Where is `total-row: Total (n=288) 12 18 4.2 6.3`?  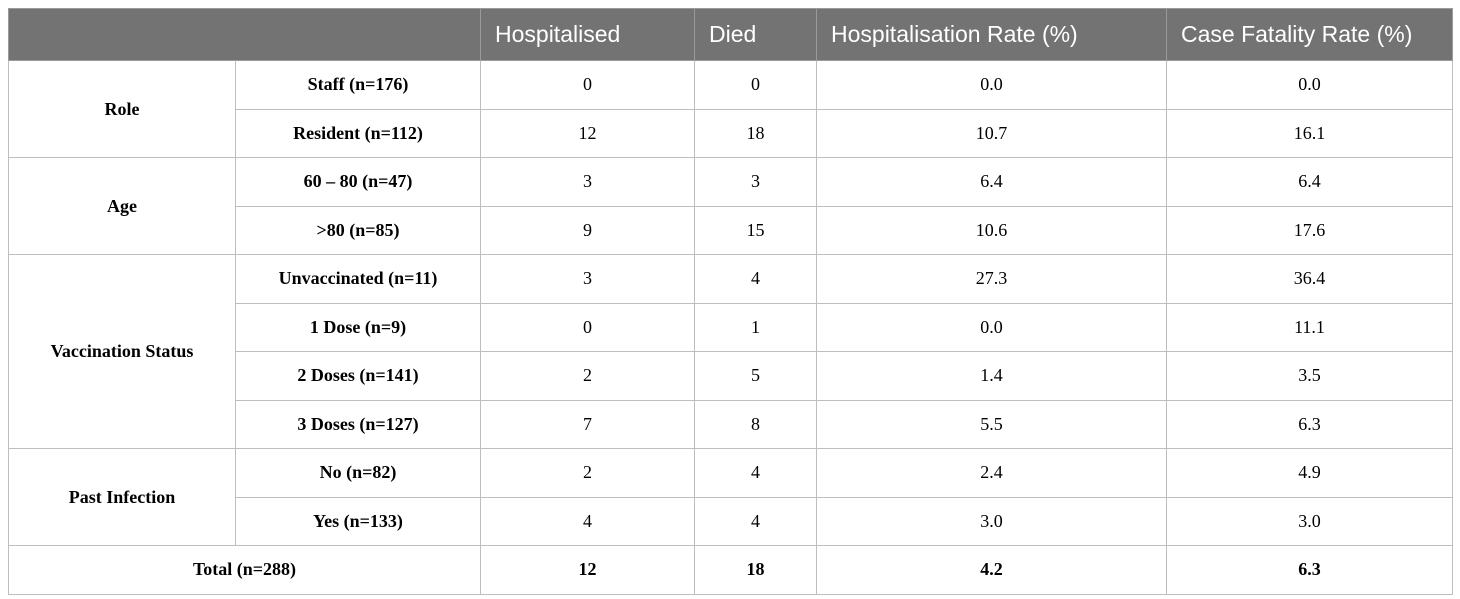 total-row: Total (n=288) 12 18 4.2 6.3 is located at coordinates (730, 570).